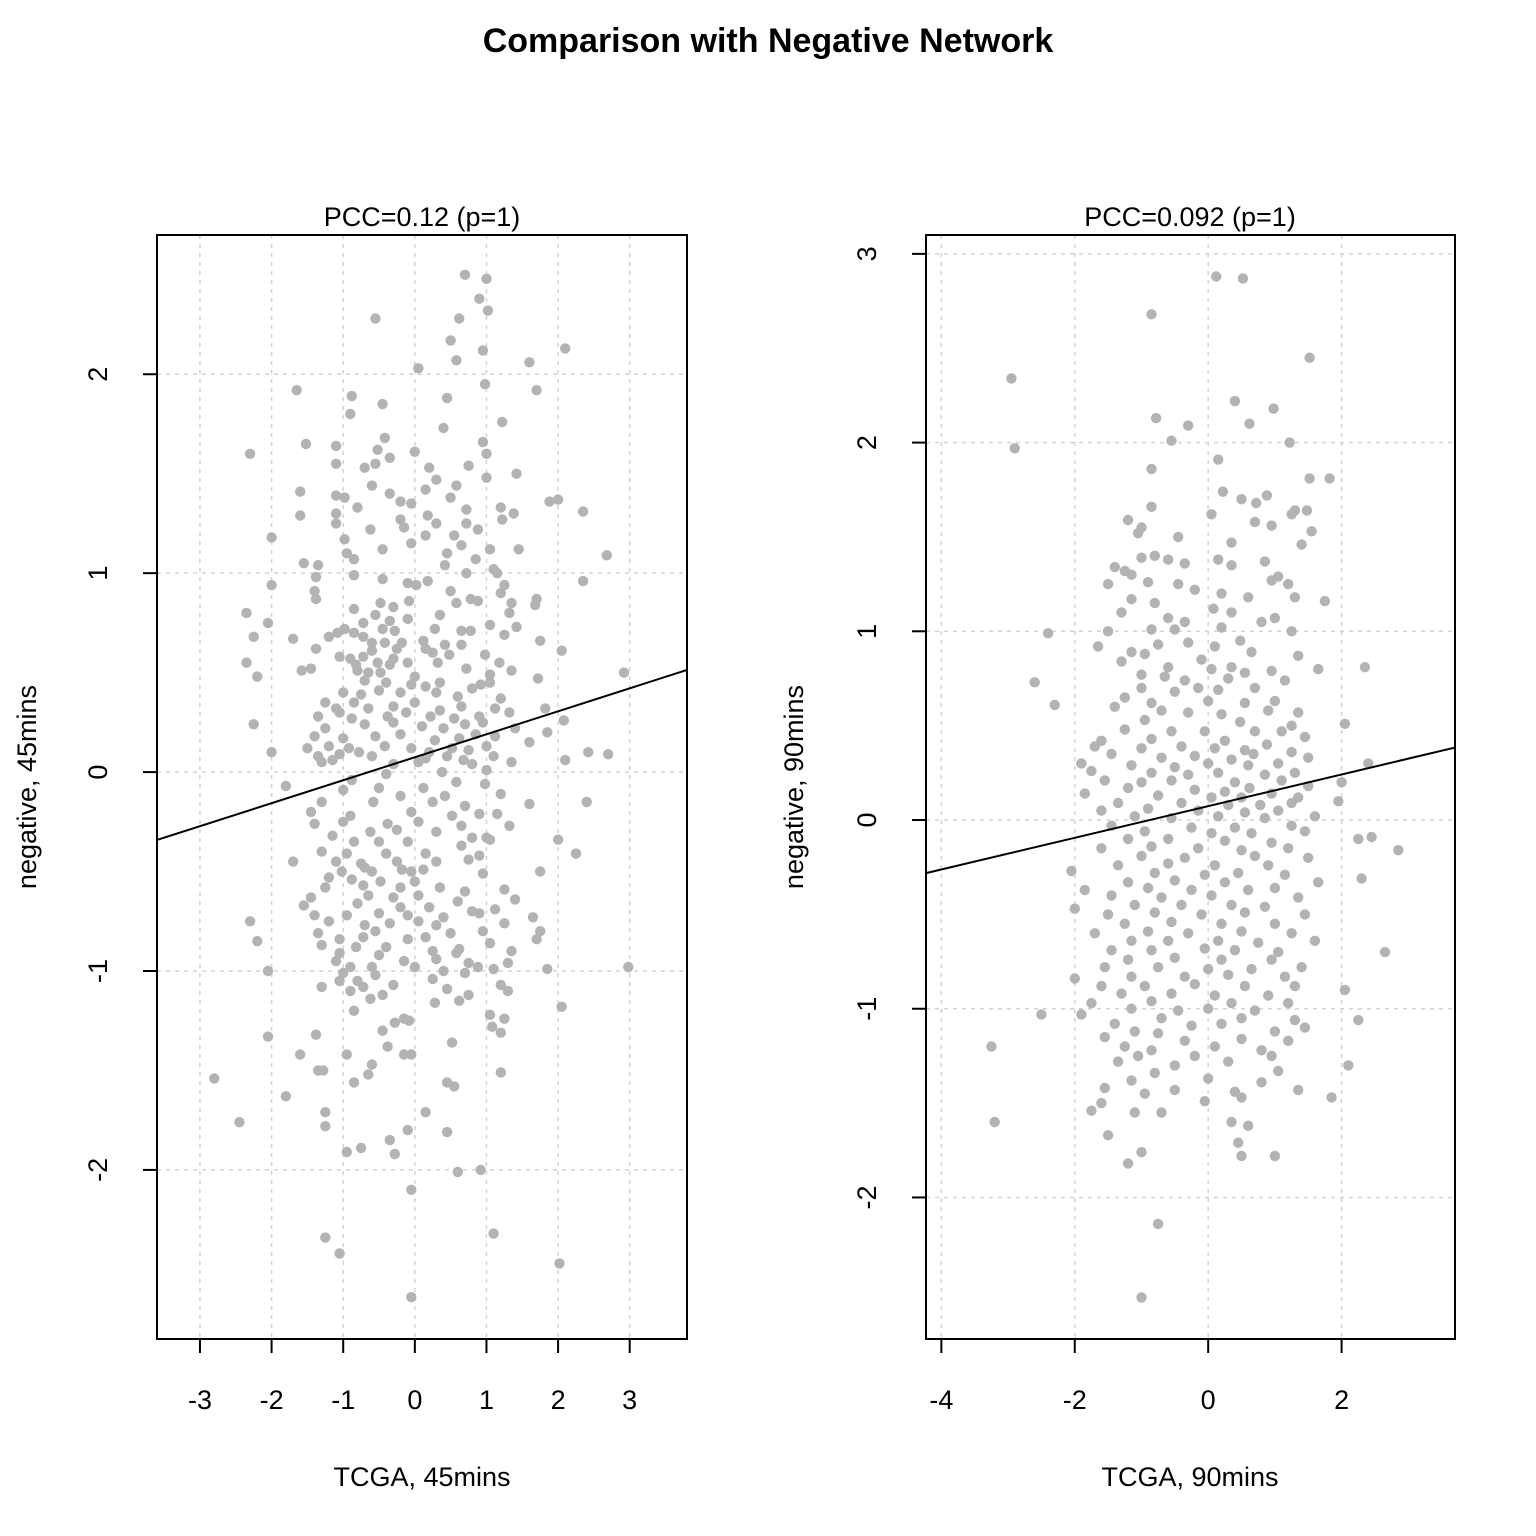 The height and width of the screenshot is (1536, 1536). What do you see at coordinates (1189, 1477) in the screenshot?
I see `panel-right-x-axis-label: TCGA, 90mins` at bounding box center [1189, 1477].